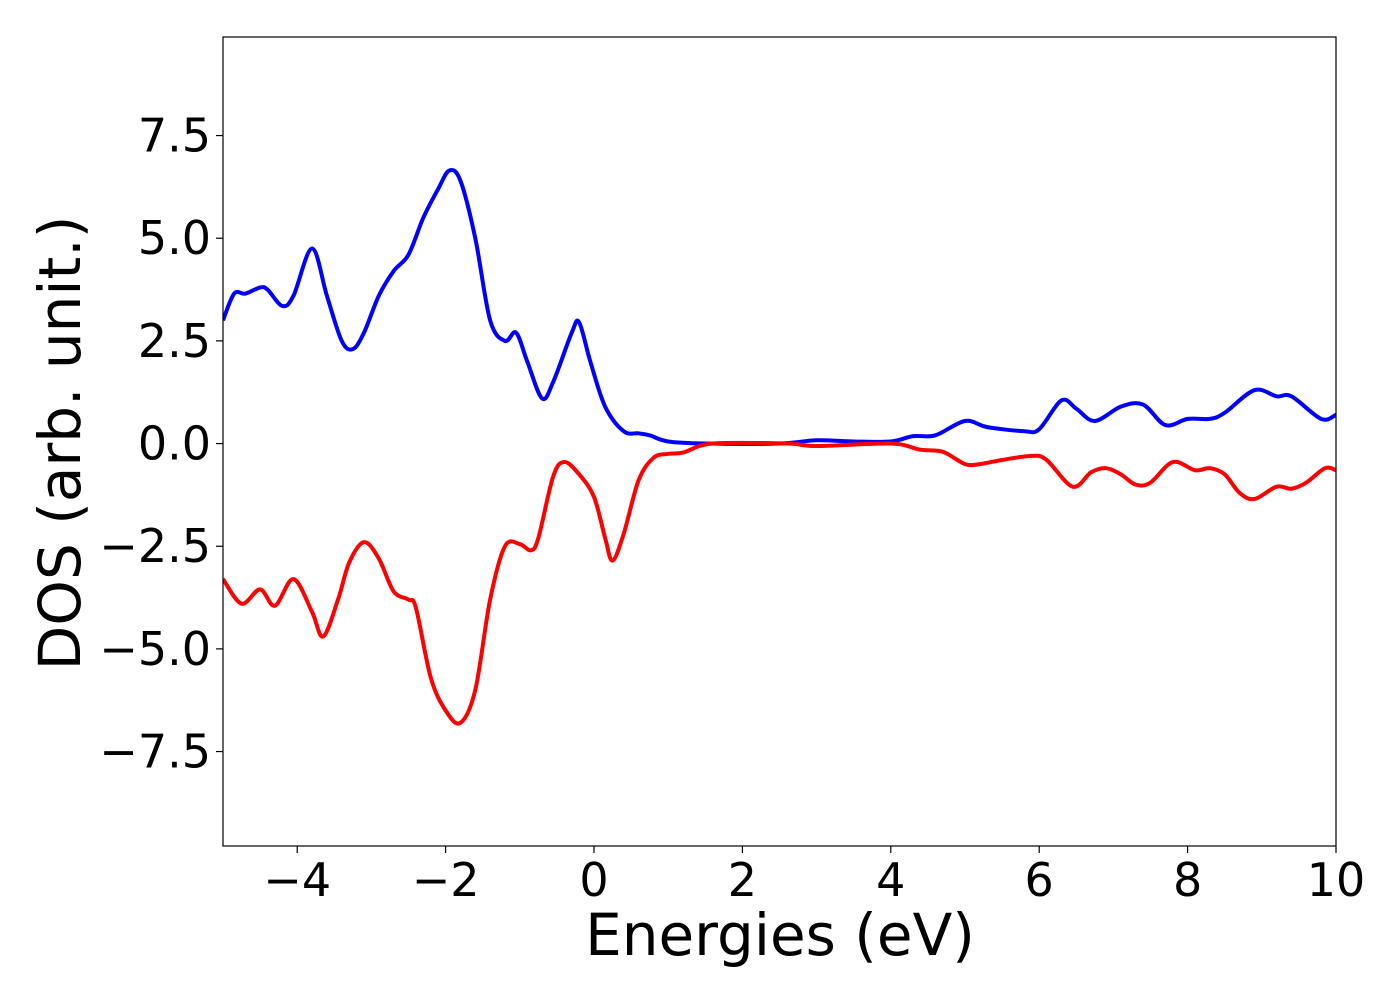  I want to click on x-tick-label: 6, so click(1039, 880).